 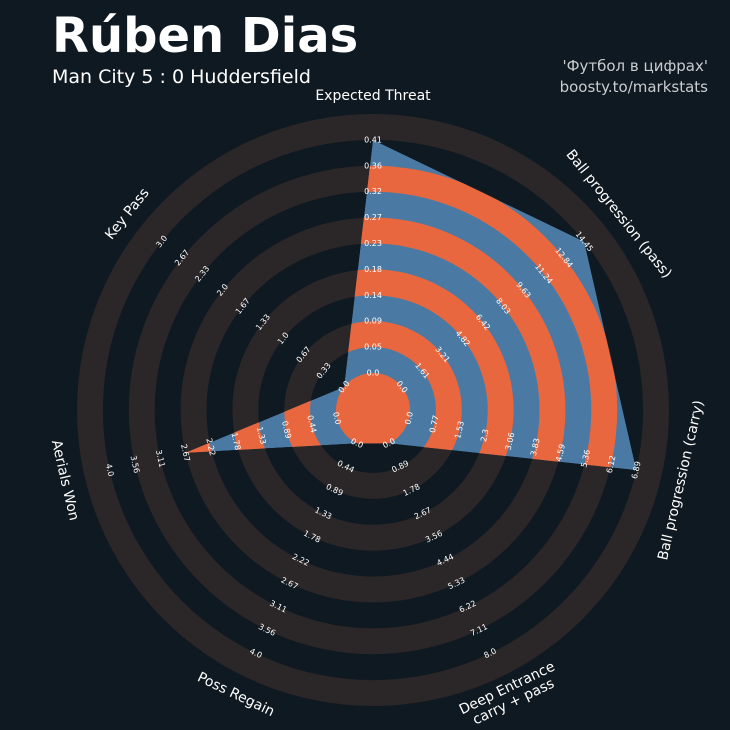 What do you see at coordinates (181, 77) in the screenshot?
I see `match-subtitle: Man City 5 : 0 Huddersfield` at bounding box center [181, 77].